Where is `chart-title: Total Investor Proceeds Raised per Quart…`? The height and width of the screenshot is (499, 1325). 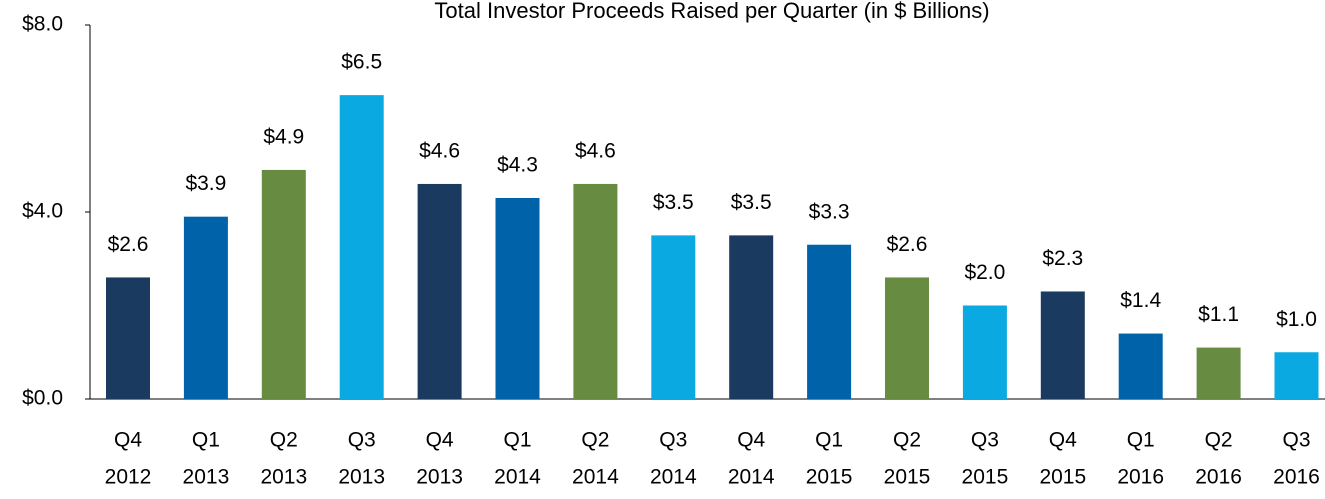 chart-title: Total Investor Proceeds Raised per Quart… is located at coordinates (711, 11).